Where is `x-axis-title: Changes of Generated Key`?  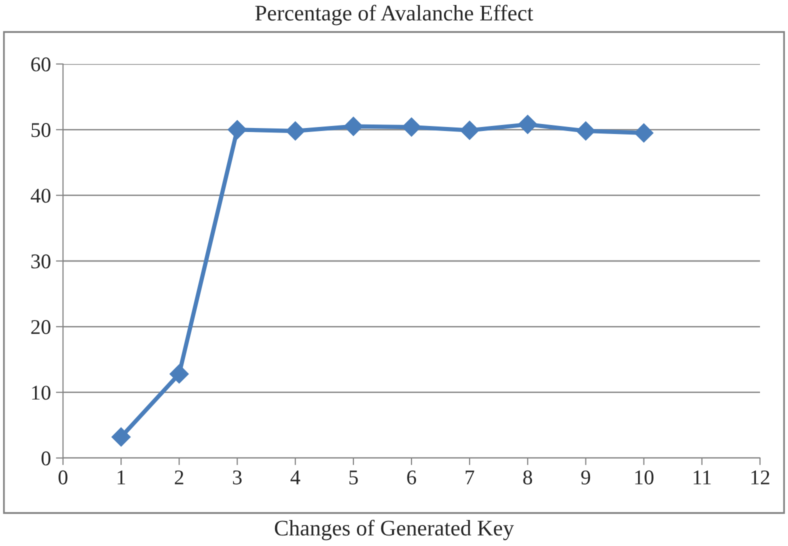 x-axis-title: Changes of Generated Key is located at coordinates (394, 530).